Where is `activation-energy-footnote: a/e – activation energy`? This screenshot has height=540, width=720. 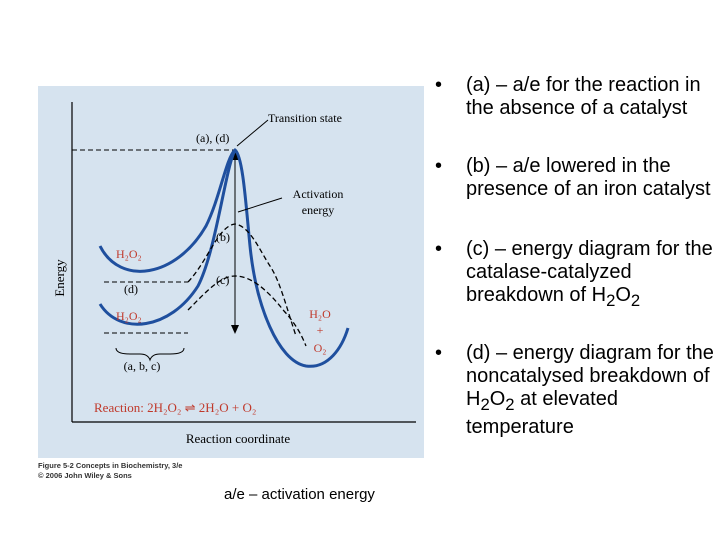 activation-energy-footnote: a/e – activation energy is located at coordinates (299, 494).